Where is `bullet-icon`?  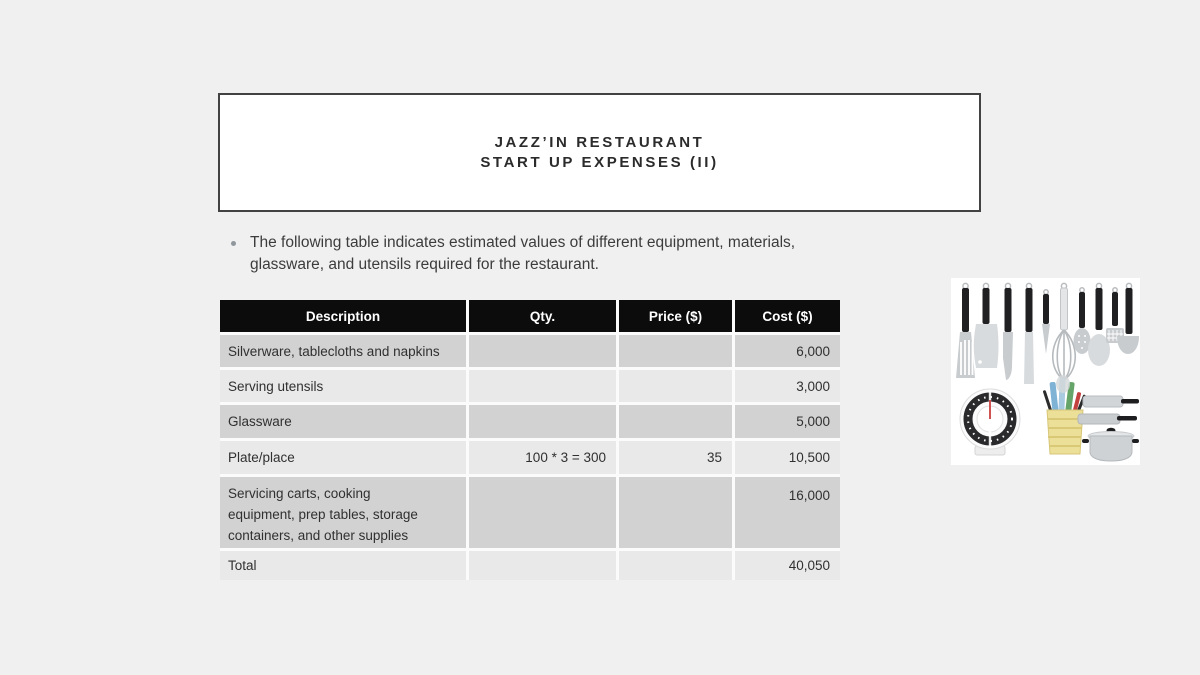 bullet-icon is located at coordinates (233, 243).